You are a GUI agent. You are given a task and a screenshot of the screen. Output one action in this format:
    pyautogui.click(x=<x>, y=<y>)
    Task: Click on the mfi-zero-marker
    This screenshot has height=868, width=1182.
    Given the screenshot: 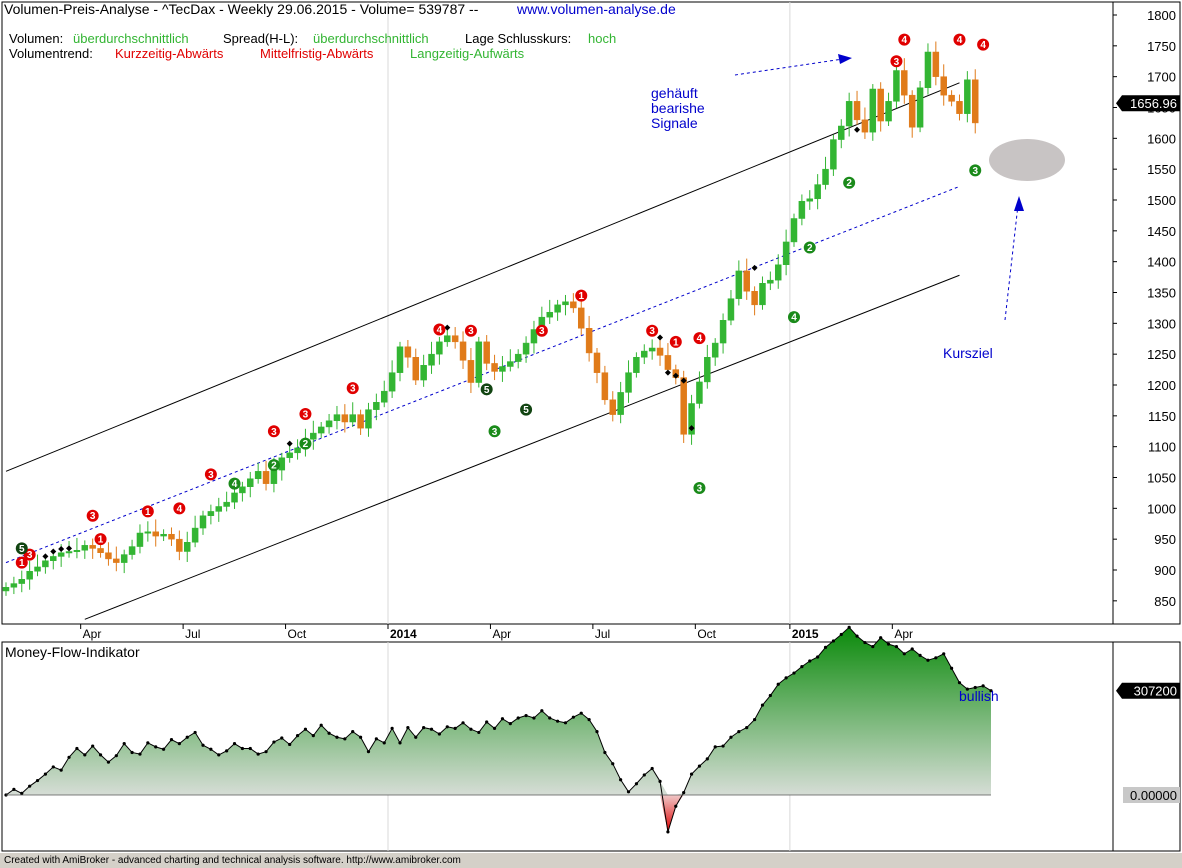 What is the action you would take?
    pyautogui.click(x=1151, y=795)
    